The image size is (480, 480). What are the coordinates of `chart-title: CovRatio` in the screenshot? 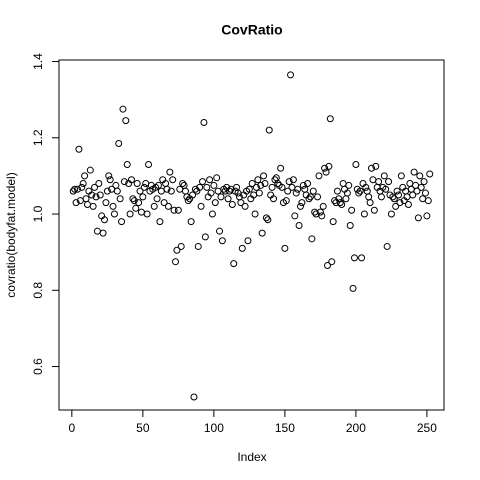 It's located at (251, 30).